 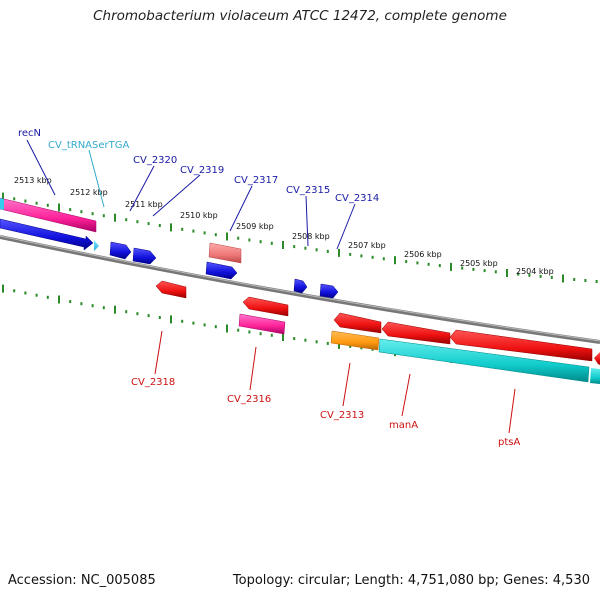 I want to click on label-CV_2315: CV_2315, so click(x=308, y=190).